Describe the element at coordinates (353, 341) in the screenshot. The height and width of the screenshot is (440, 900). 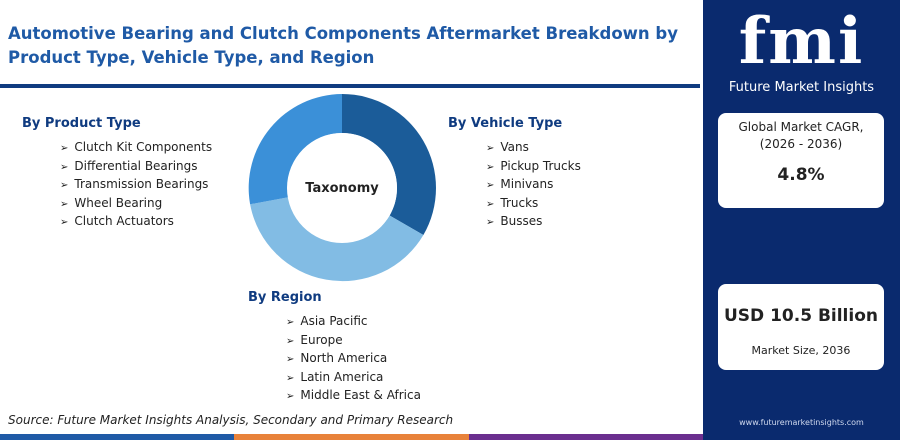
I see `group-item: Europe` at that location.